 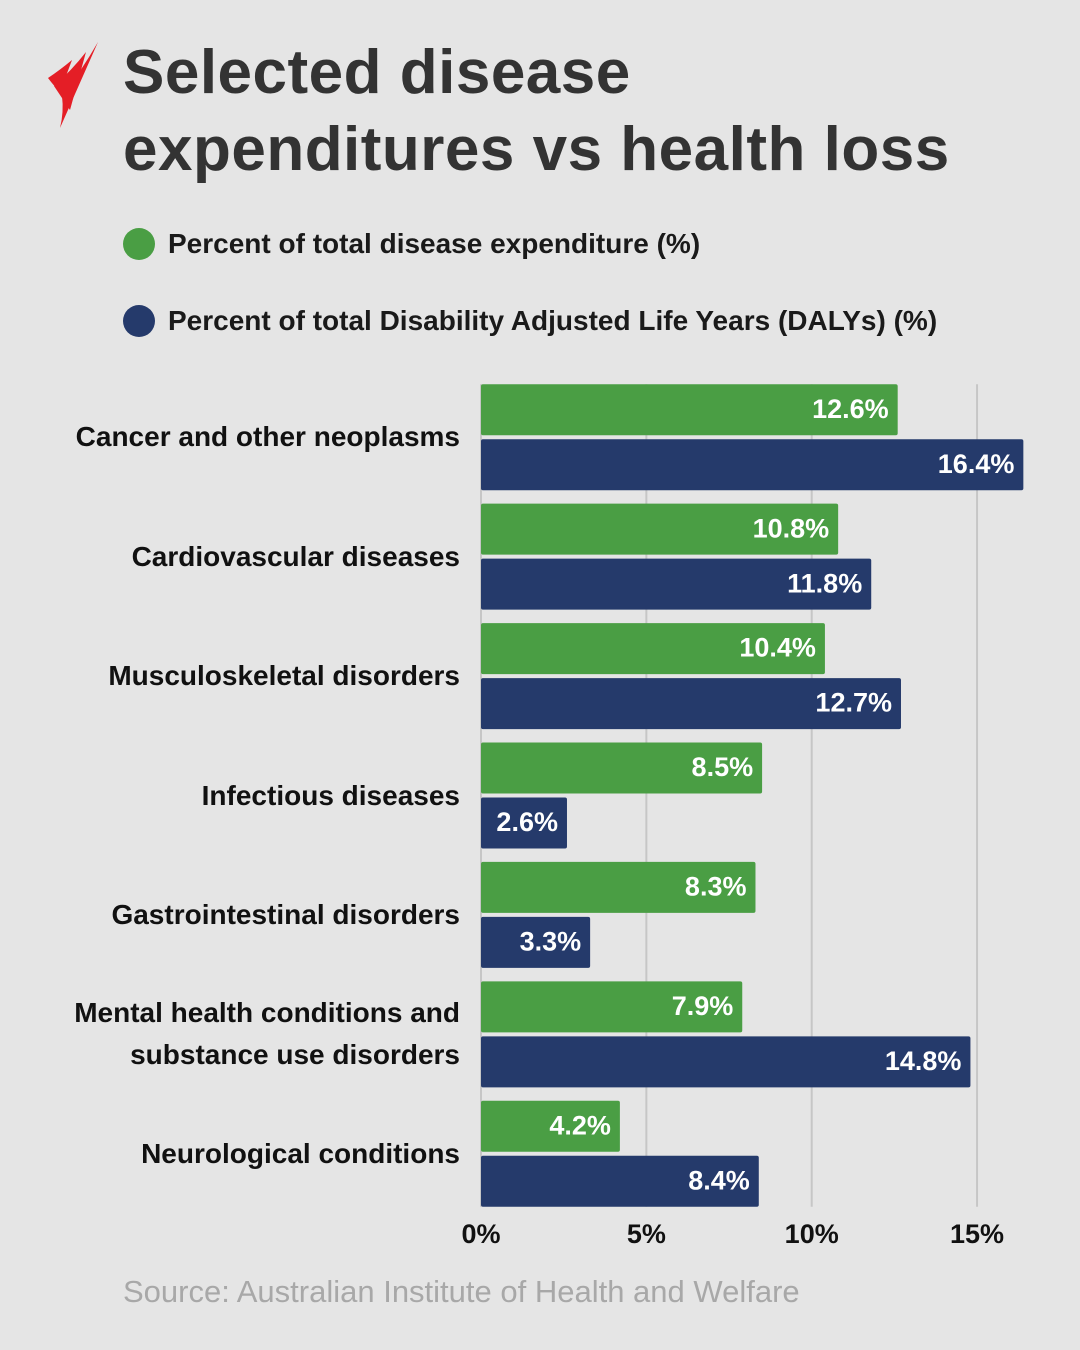 I want to click on value-label: 8.5%, so click(x=723, y=767).